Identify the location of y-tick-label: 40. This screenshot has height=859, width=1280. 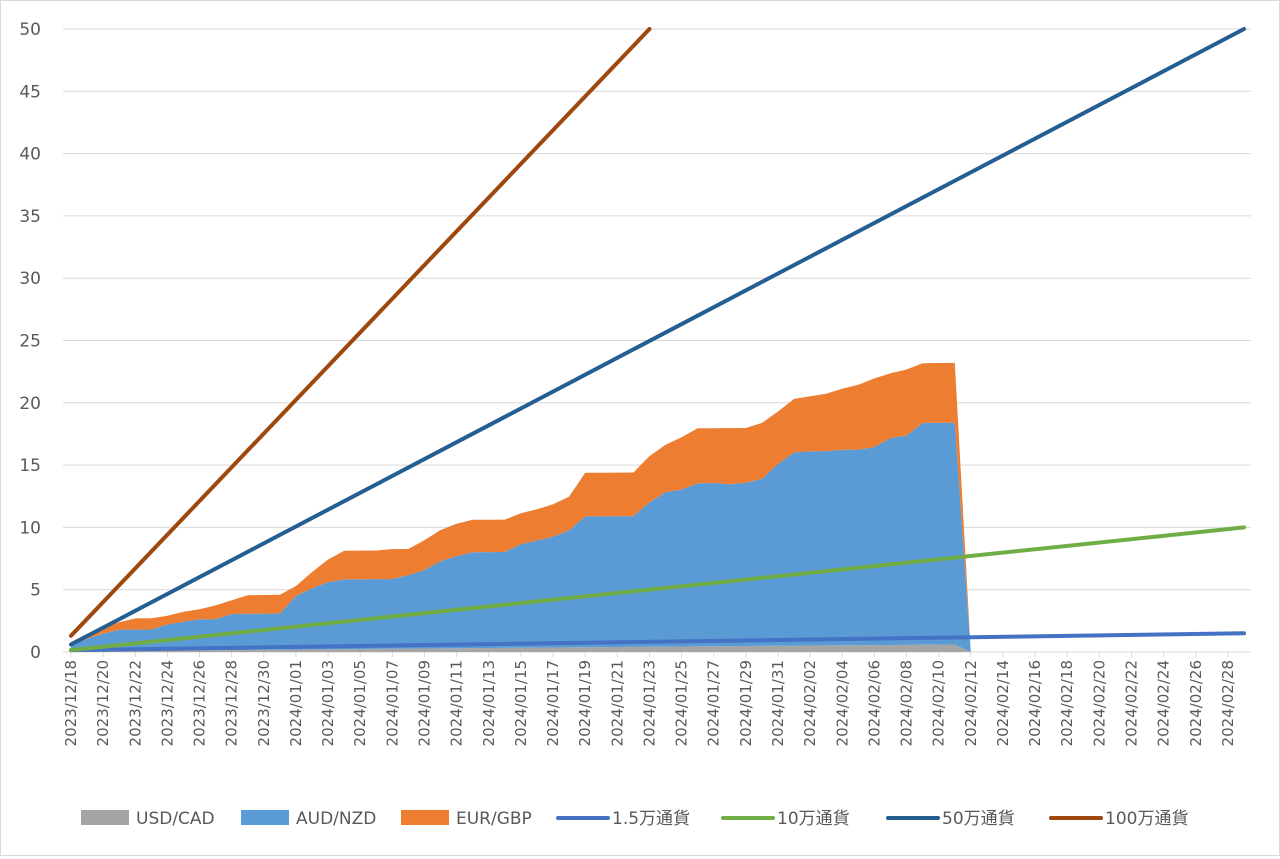
(30, 155).